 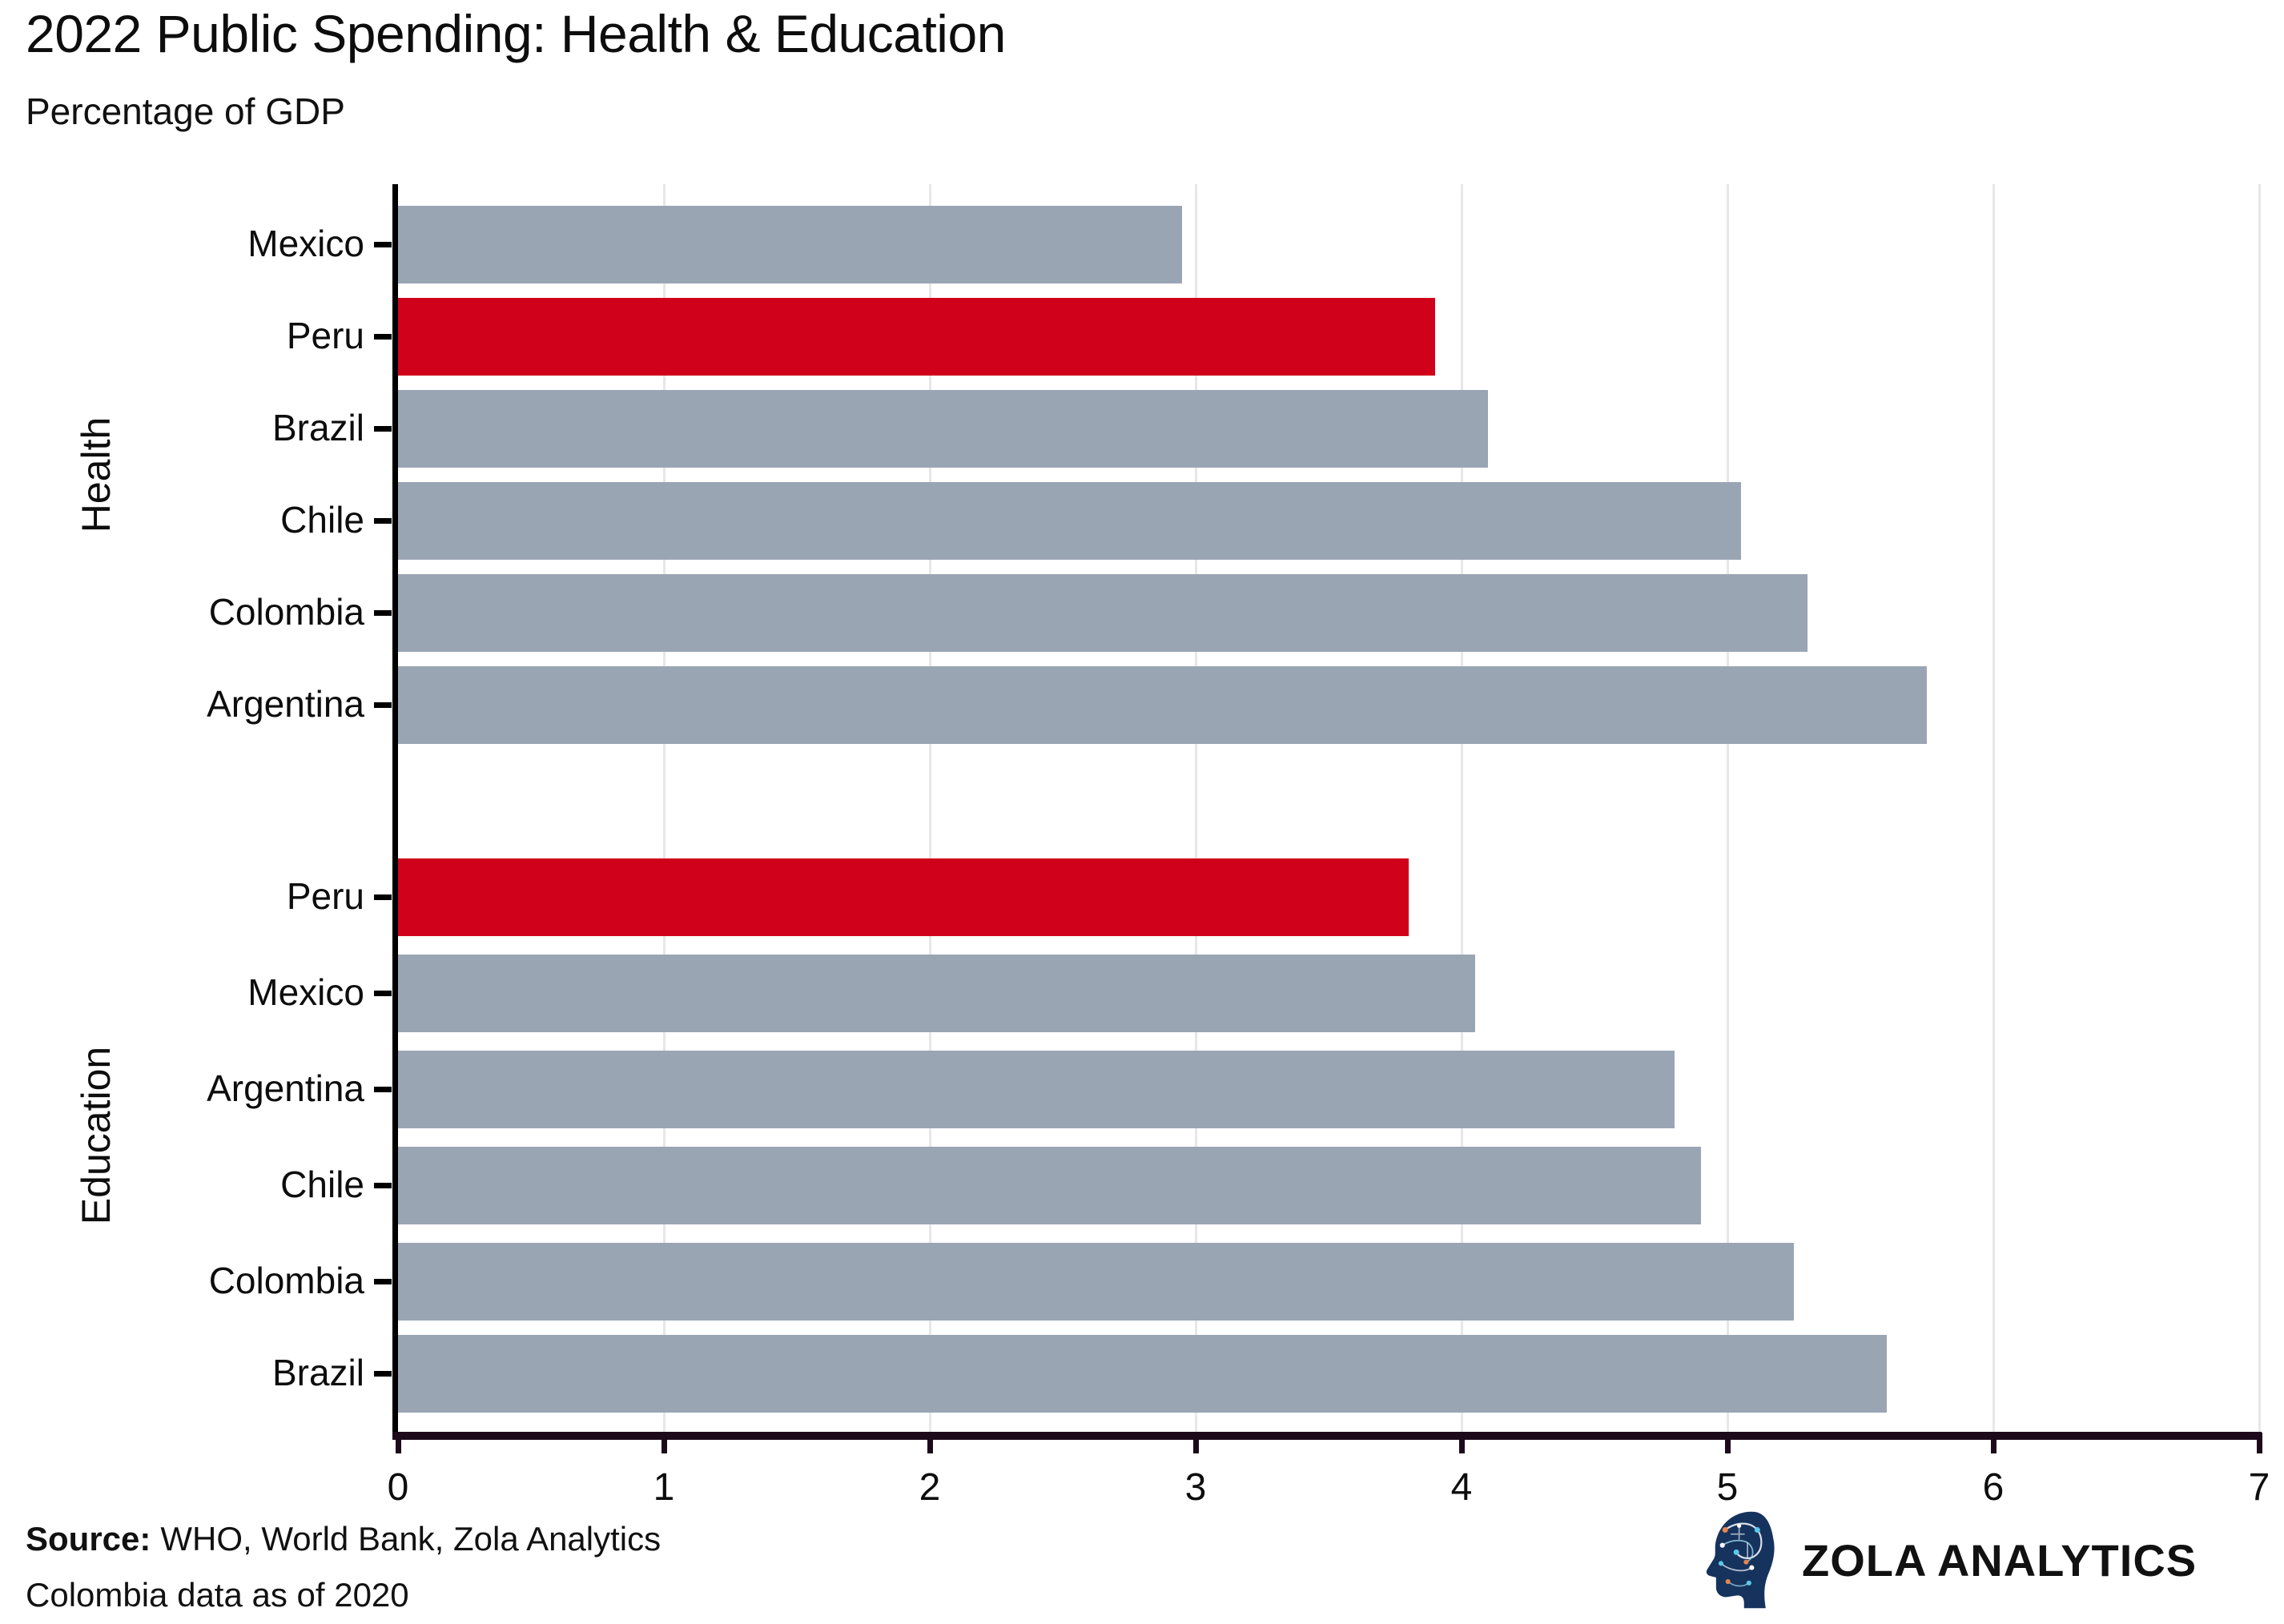 What do you see at coordinates (2259, 1487) in the screenshot?
I see `x-tick-label: 7` at bounding box center [2259, 1487].